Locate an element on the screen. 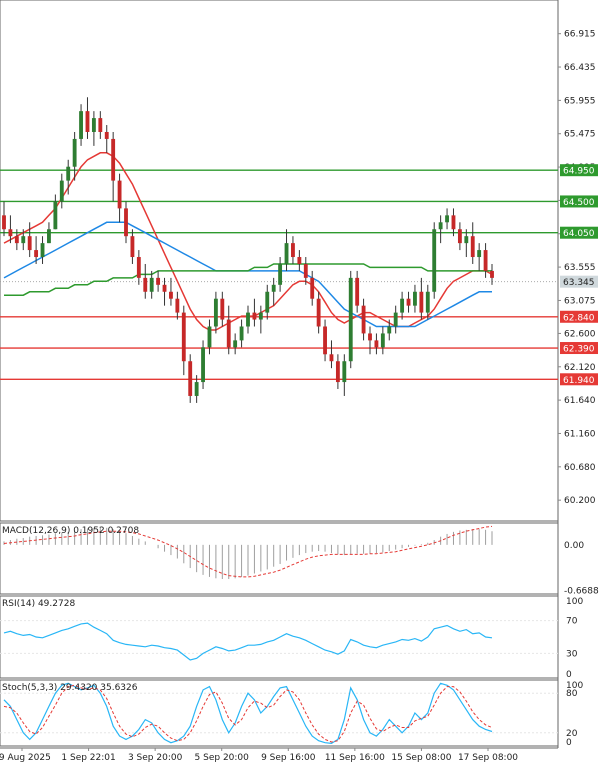 The height and width of the screenshot is (772, 600). price-tick-label: 65.475 is located at coordinates (580, 135).